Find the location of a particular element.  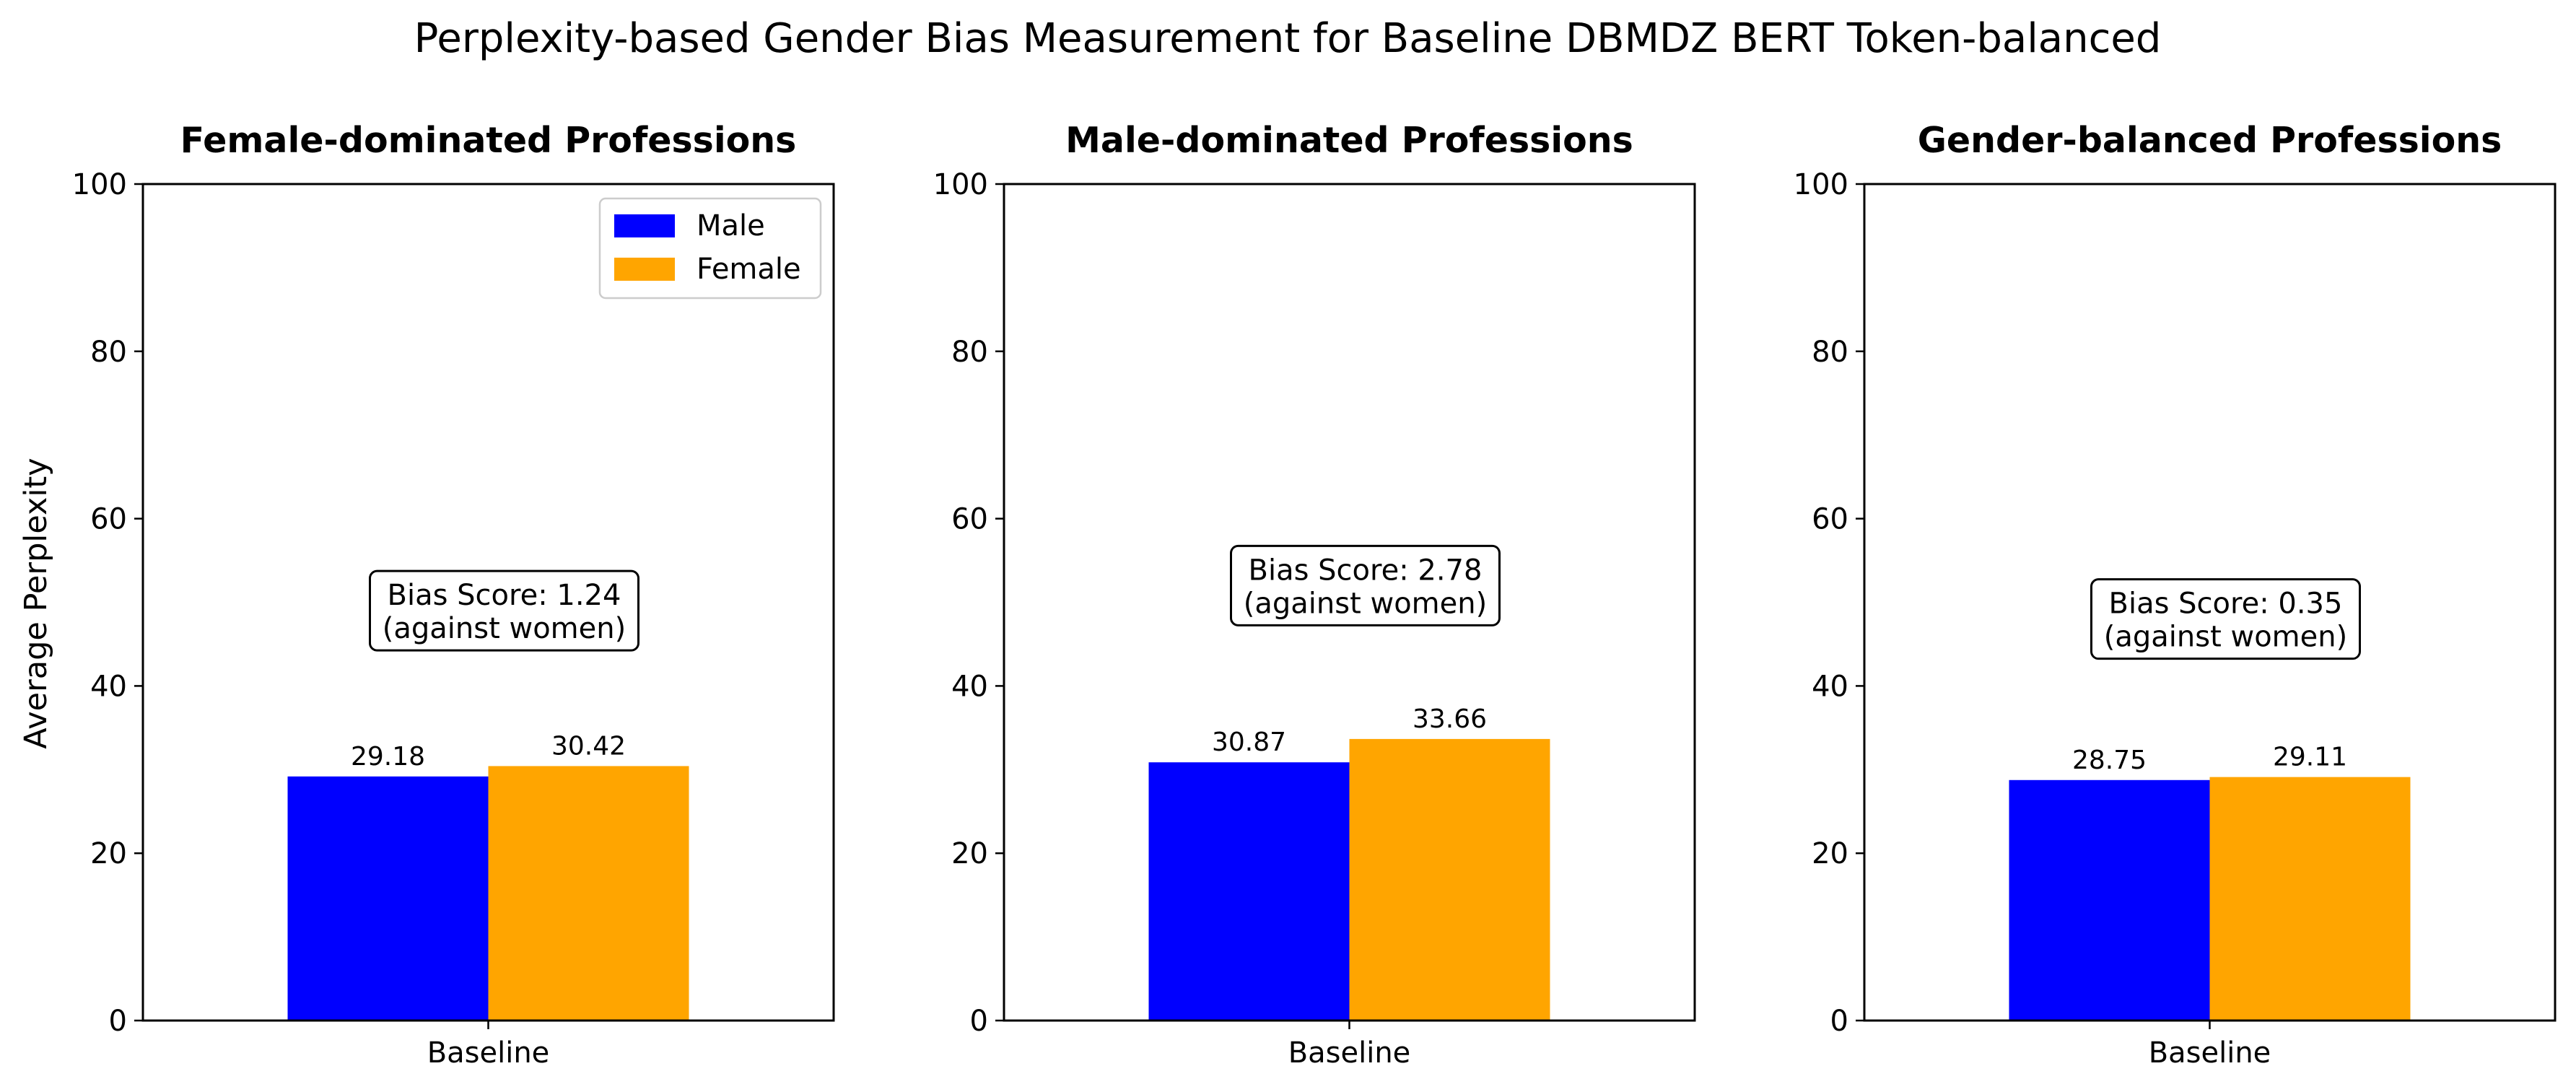

data-label: 33.66 is located at coordinates (1450, 719).